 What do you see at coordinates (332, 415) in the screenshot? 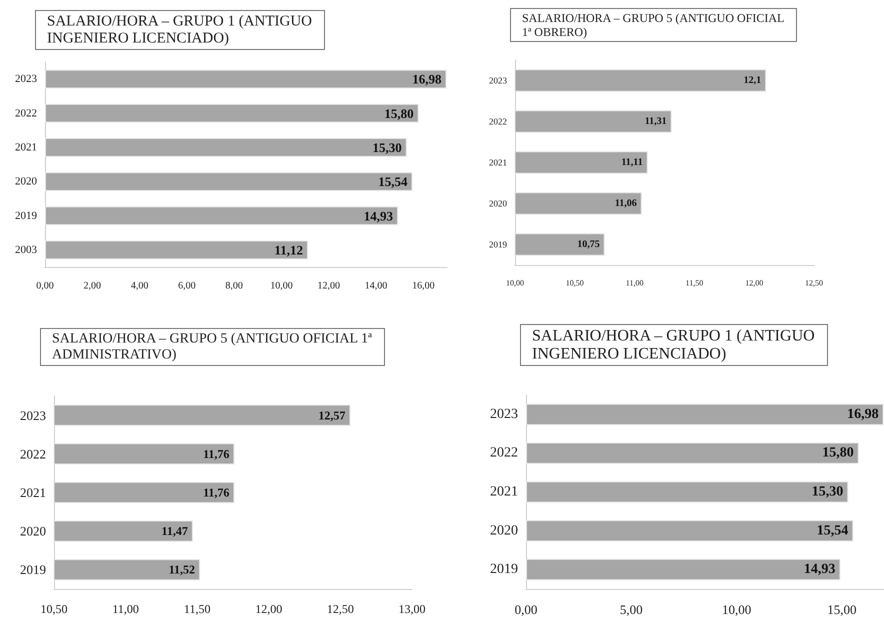
I see `data-label: 12,57` at bounding box center [332, 415].